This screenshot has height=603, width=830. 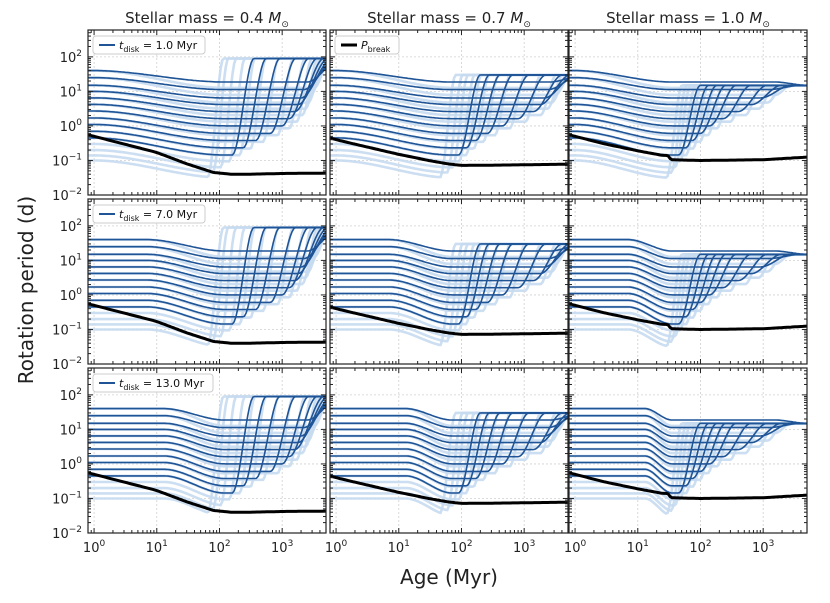 I want to click on legend-label: Pbreak, so click(x=376, y=46).